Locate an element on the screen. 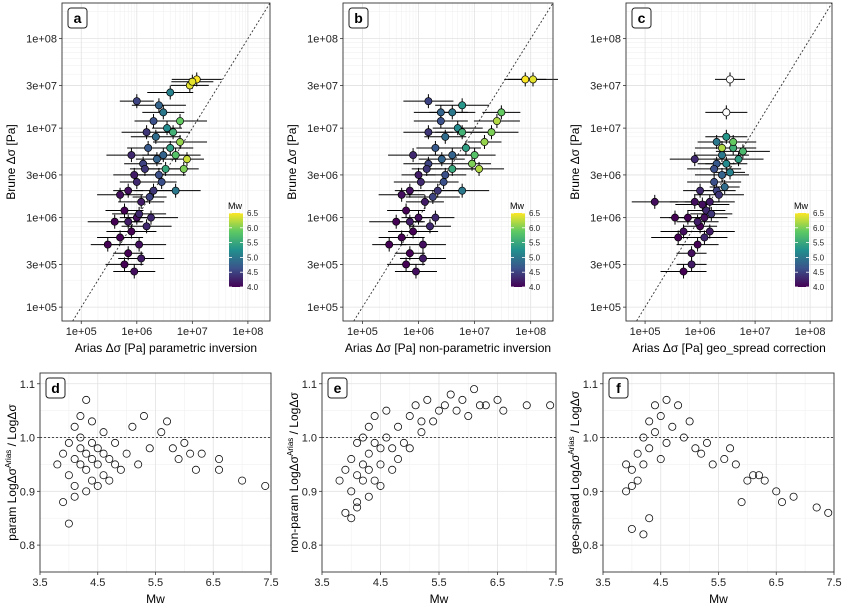 This screenshot has width=850, height=612. panel-letter: f is located at coordinates (618, 388).